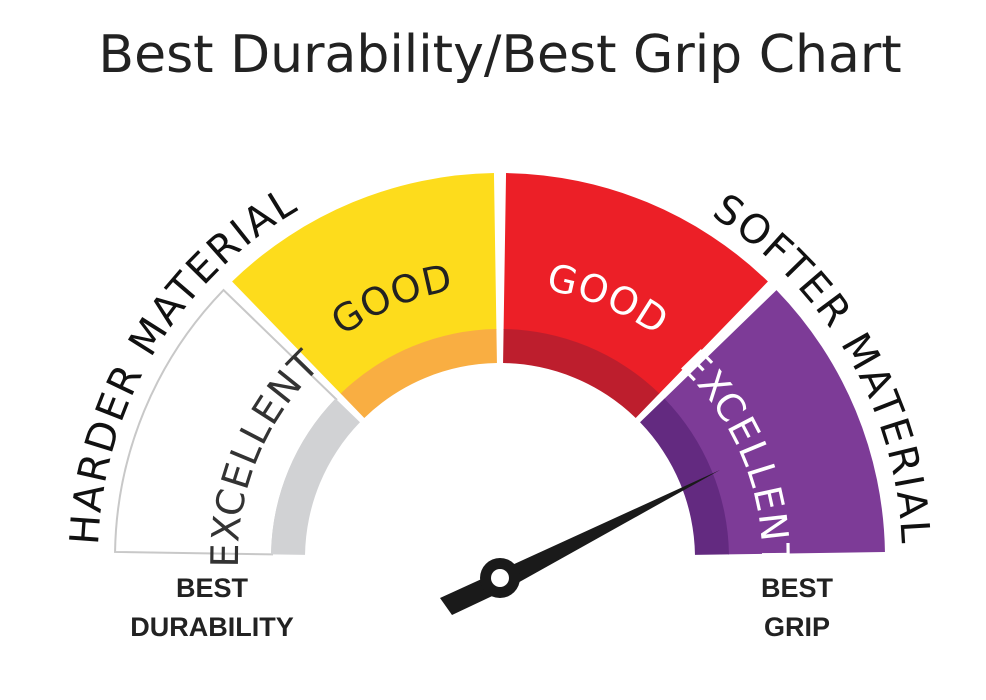 This screenshot has height=700, width=986. I want to click on title: Best Durability/Best Grip Chart, so click(499, 55).